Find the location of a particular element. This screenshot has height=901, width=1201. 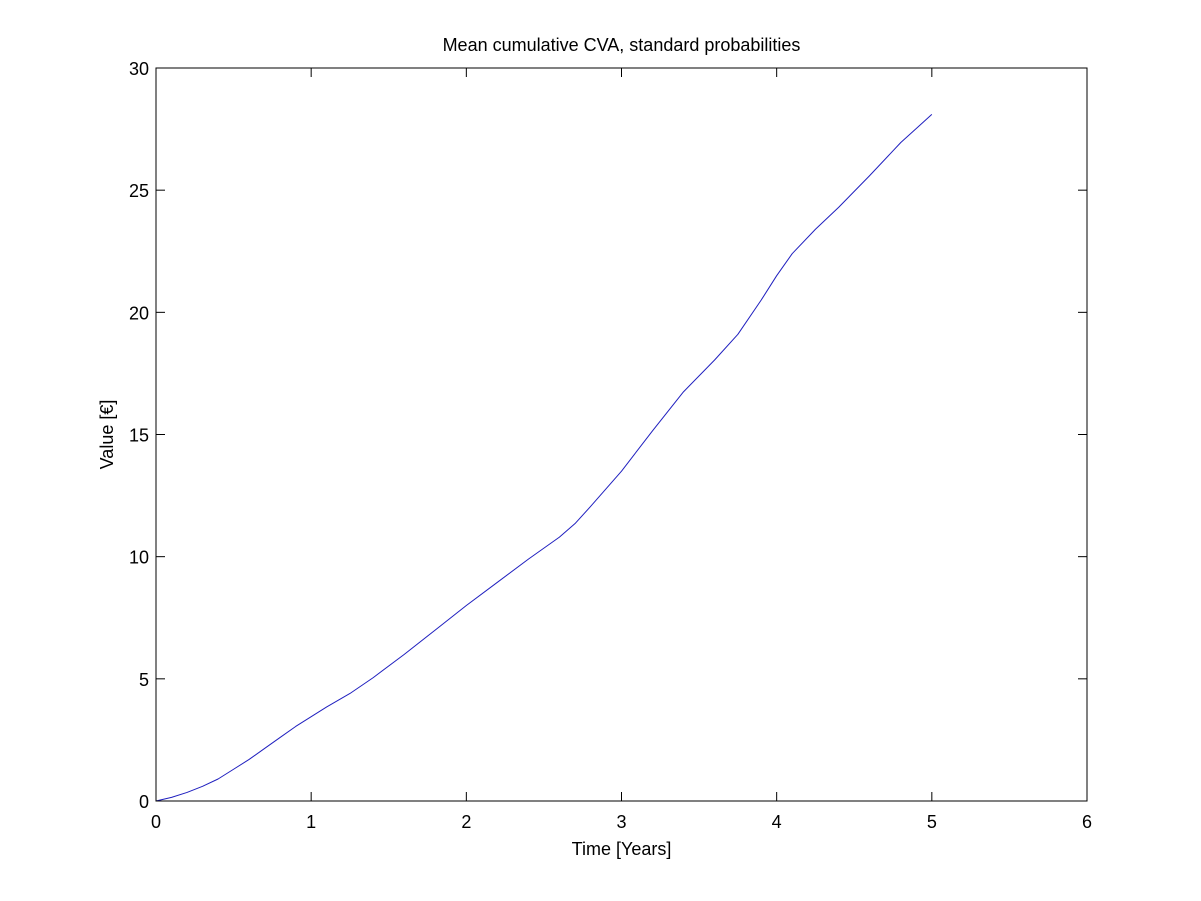

x-tick-label: 0 is located at coordinates (156, 822).